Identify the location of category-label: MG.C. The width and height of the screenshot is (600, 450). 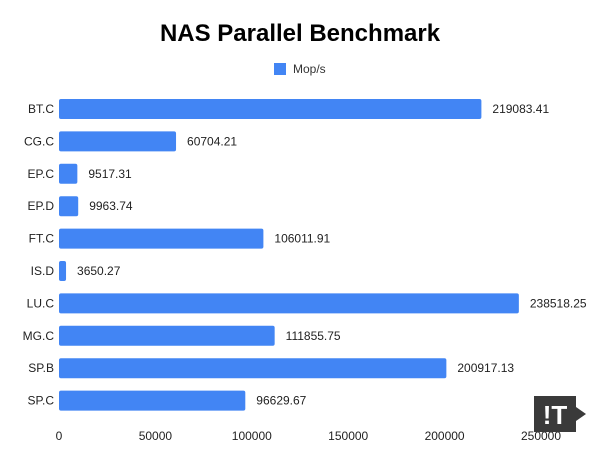
(39, 336).